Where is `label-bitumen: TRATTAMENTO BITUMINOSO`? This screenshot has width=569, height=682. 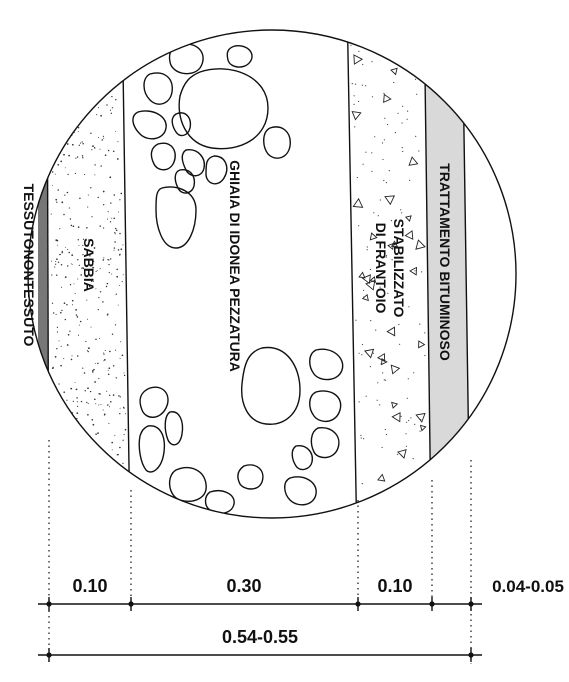
label-bitumen: TRATTAMENTO BITUMINOSO is located at coordinates (445, 262).